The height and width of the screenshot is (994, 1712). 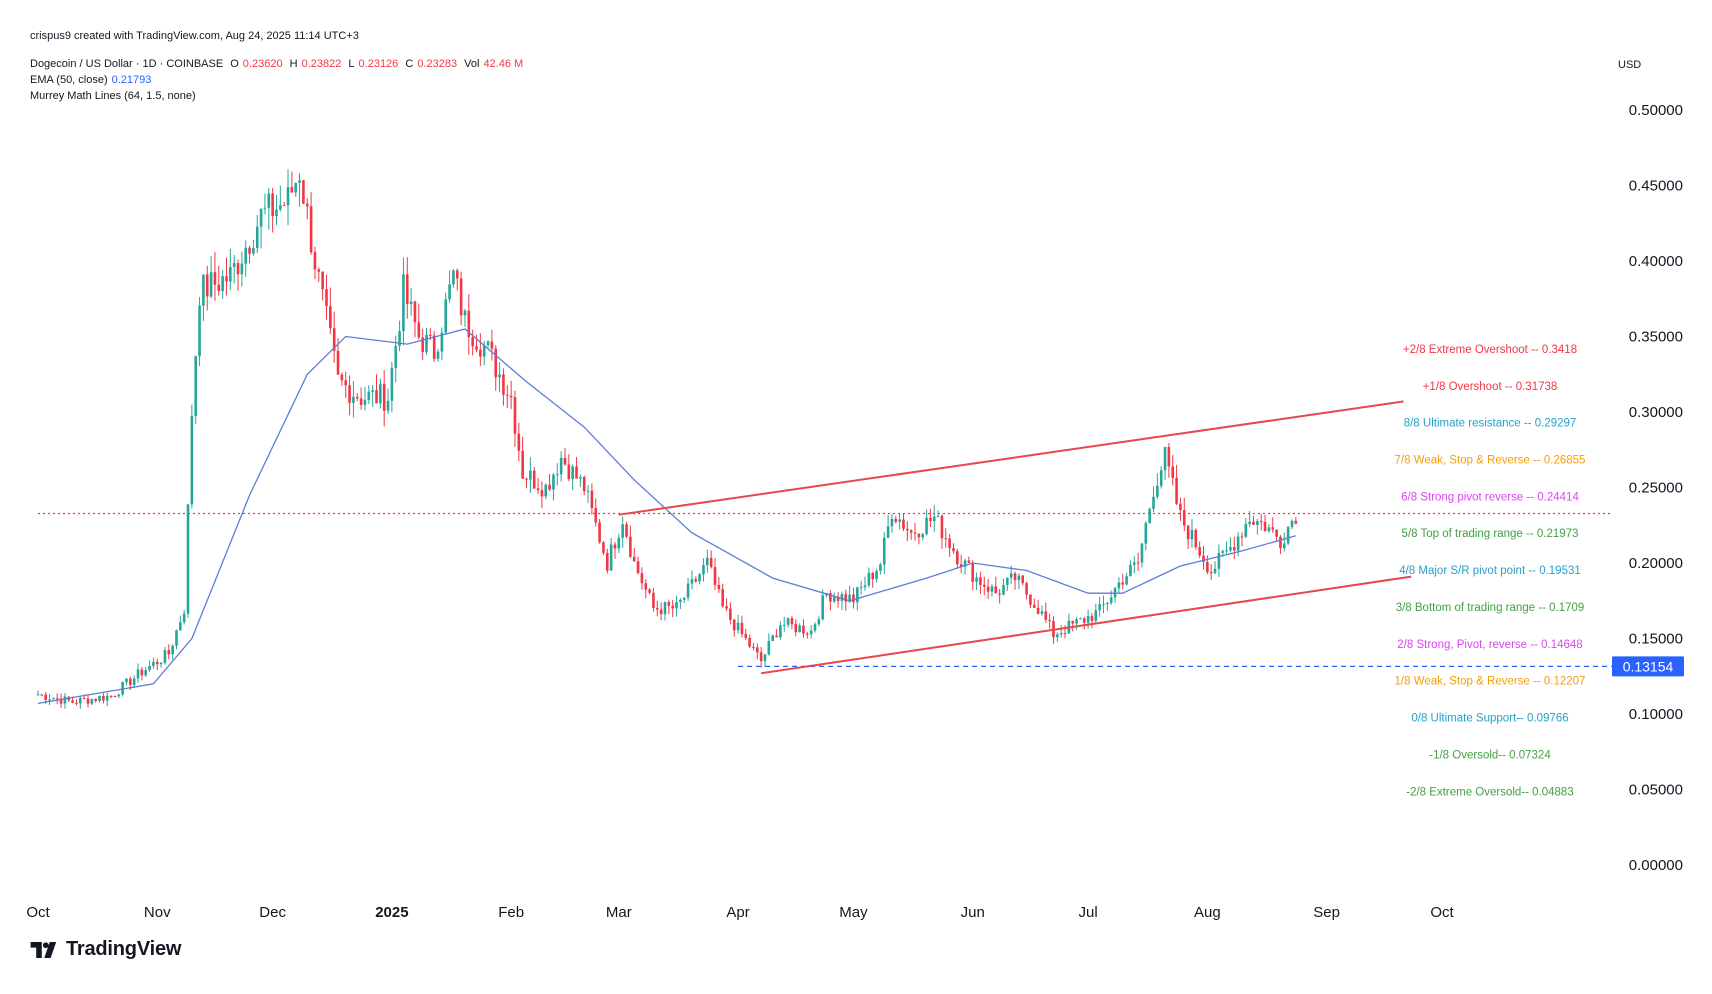 I want to click on y-tick-label: 0.25000, so click(x=1656, y=488).